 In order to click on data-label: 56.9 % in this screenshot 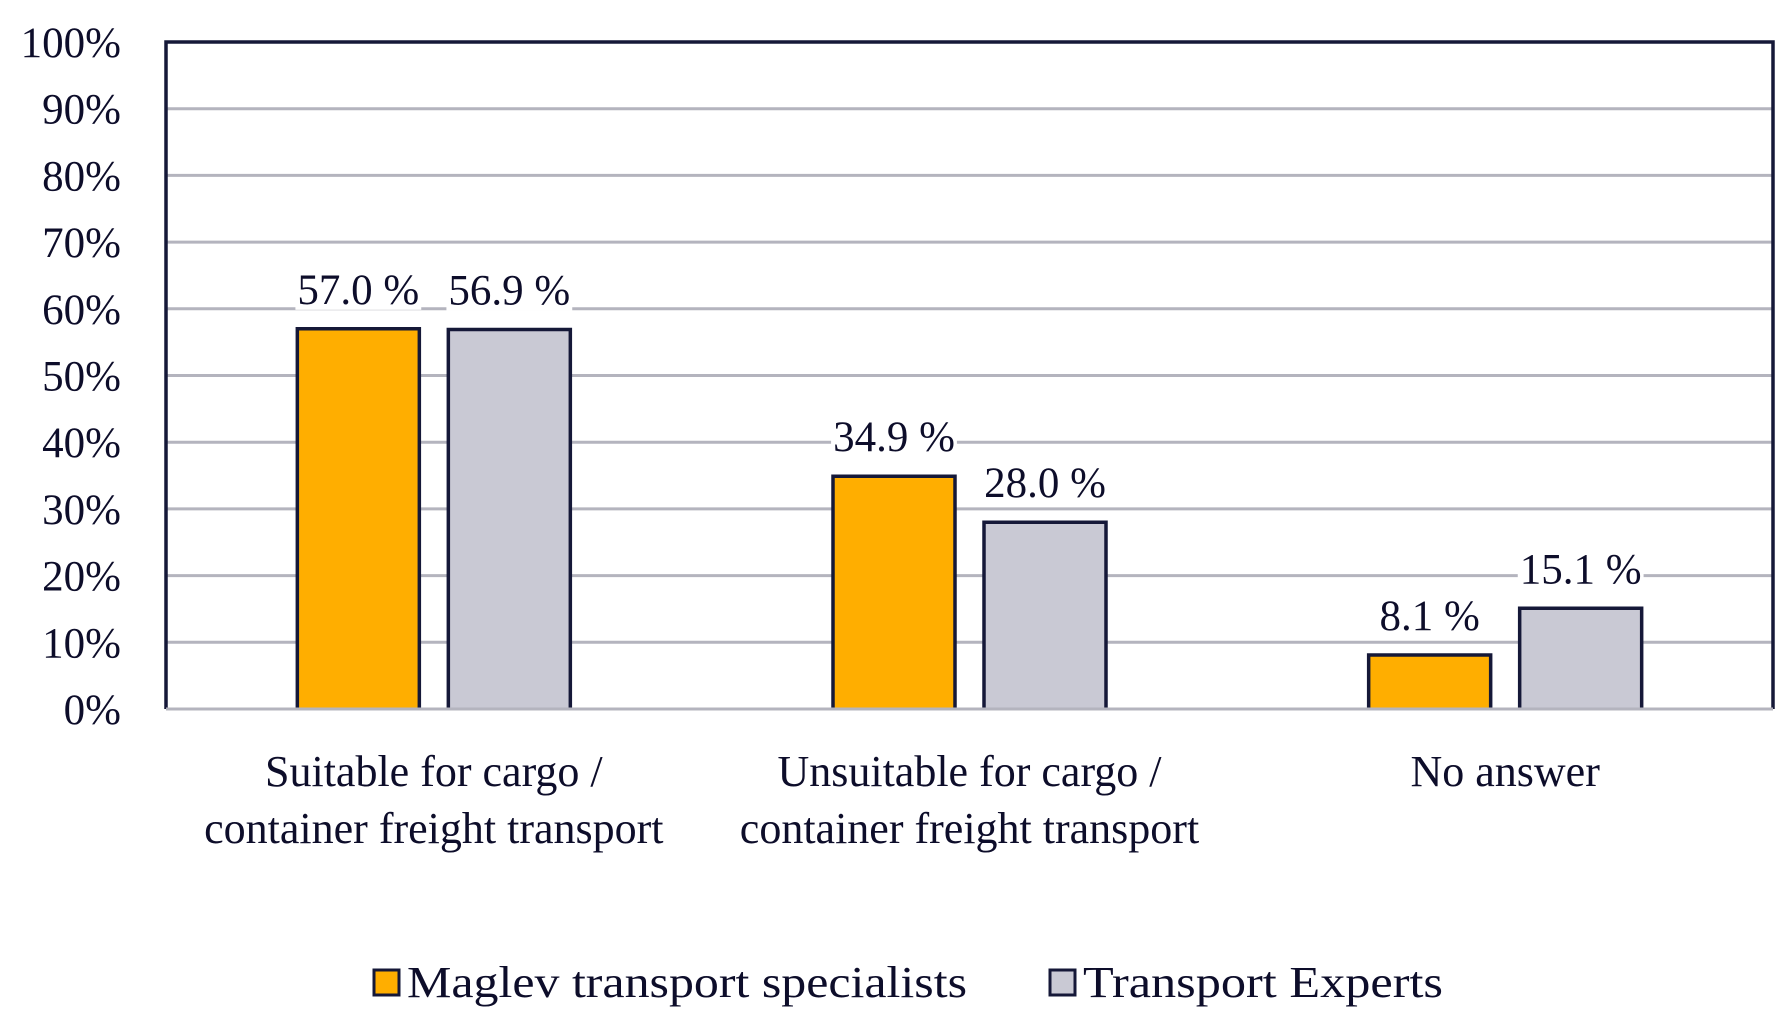, I will do `click(509, 290)`.